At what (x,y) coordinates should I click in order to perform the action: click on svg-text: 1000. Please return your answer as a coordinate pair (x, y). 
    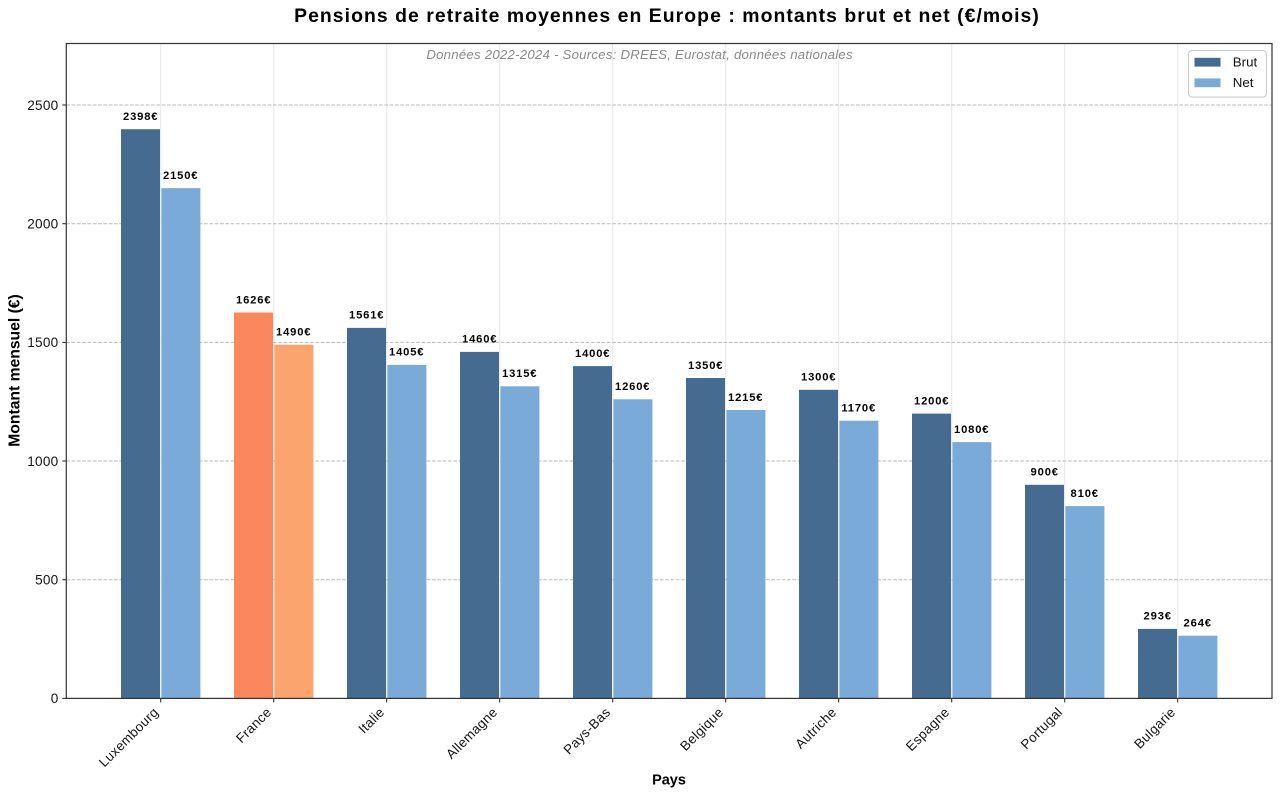
    Looking at the image, I should click on (42, 461).